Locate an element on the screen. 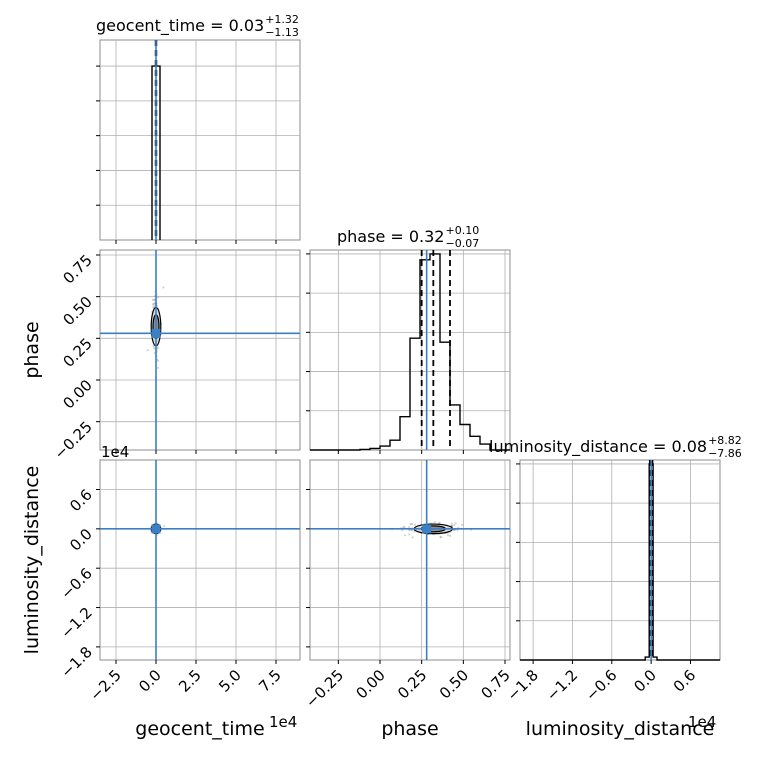  yticklabel-phase-4: 0.75 is located at coordinates (77, 269).